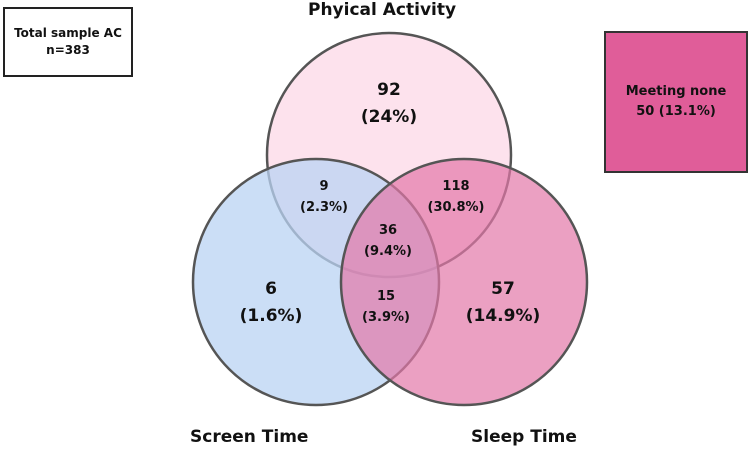 This screenshot has height=453, width=753. What do you see at coordinates (524, 437) in the screenshot?
I see `sleep-time-title: Sleep Time` at bounding box center [524, 437].